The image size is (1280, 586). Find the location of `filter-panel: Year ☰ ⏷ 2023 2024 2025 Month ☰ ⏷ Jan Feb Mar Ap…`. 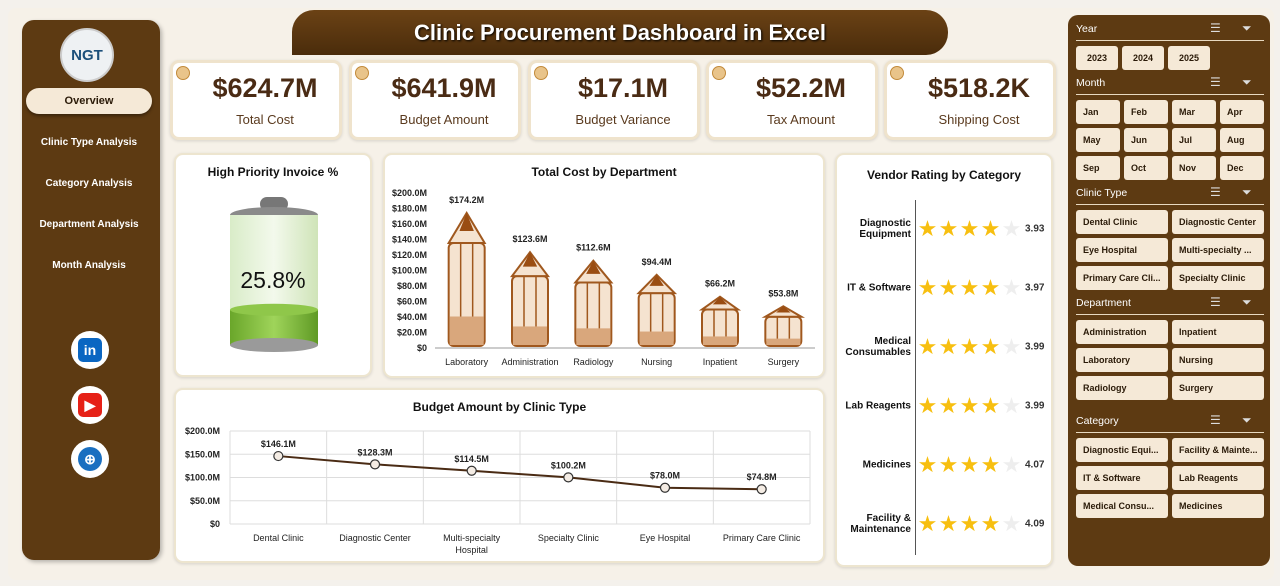

filter-panel: Year ☰ ⏷ 2023 2024 2025 Month ☰ ⏷ Jan Feb Mar Ap… is located at coordinates (1169, 290).